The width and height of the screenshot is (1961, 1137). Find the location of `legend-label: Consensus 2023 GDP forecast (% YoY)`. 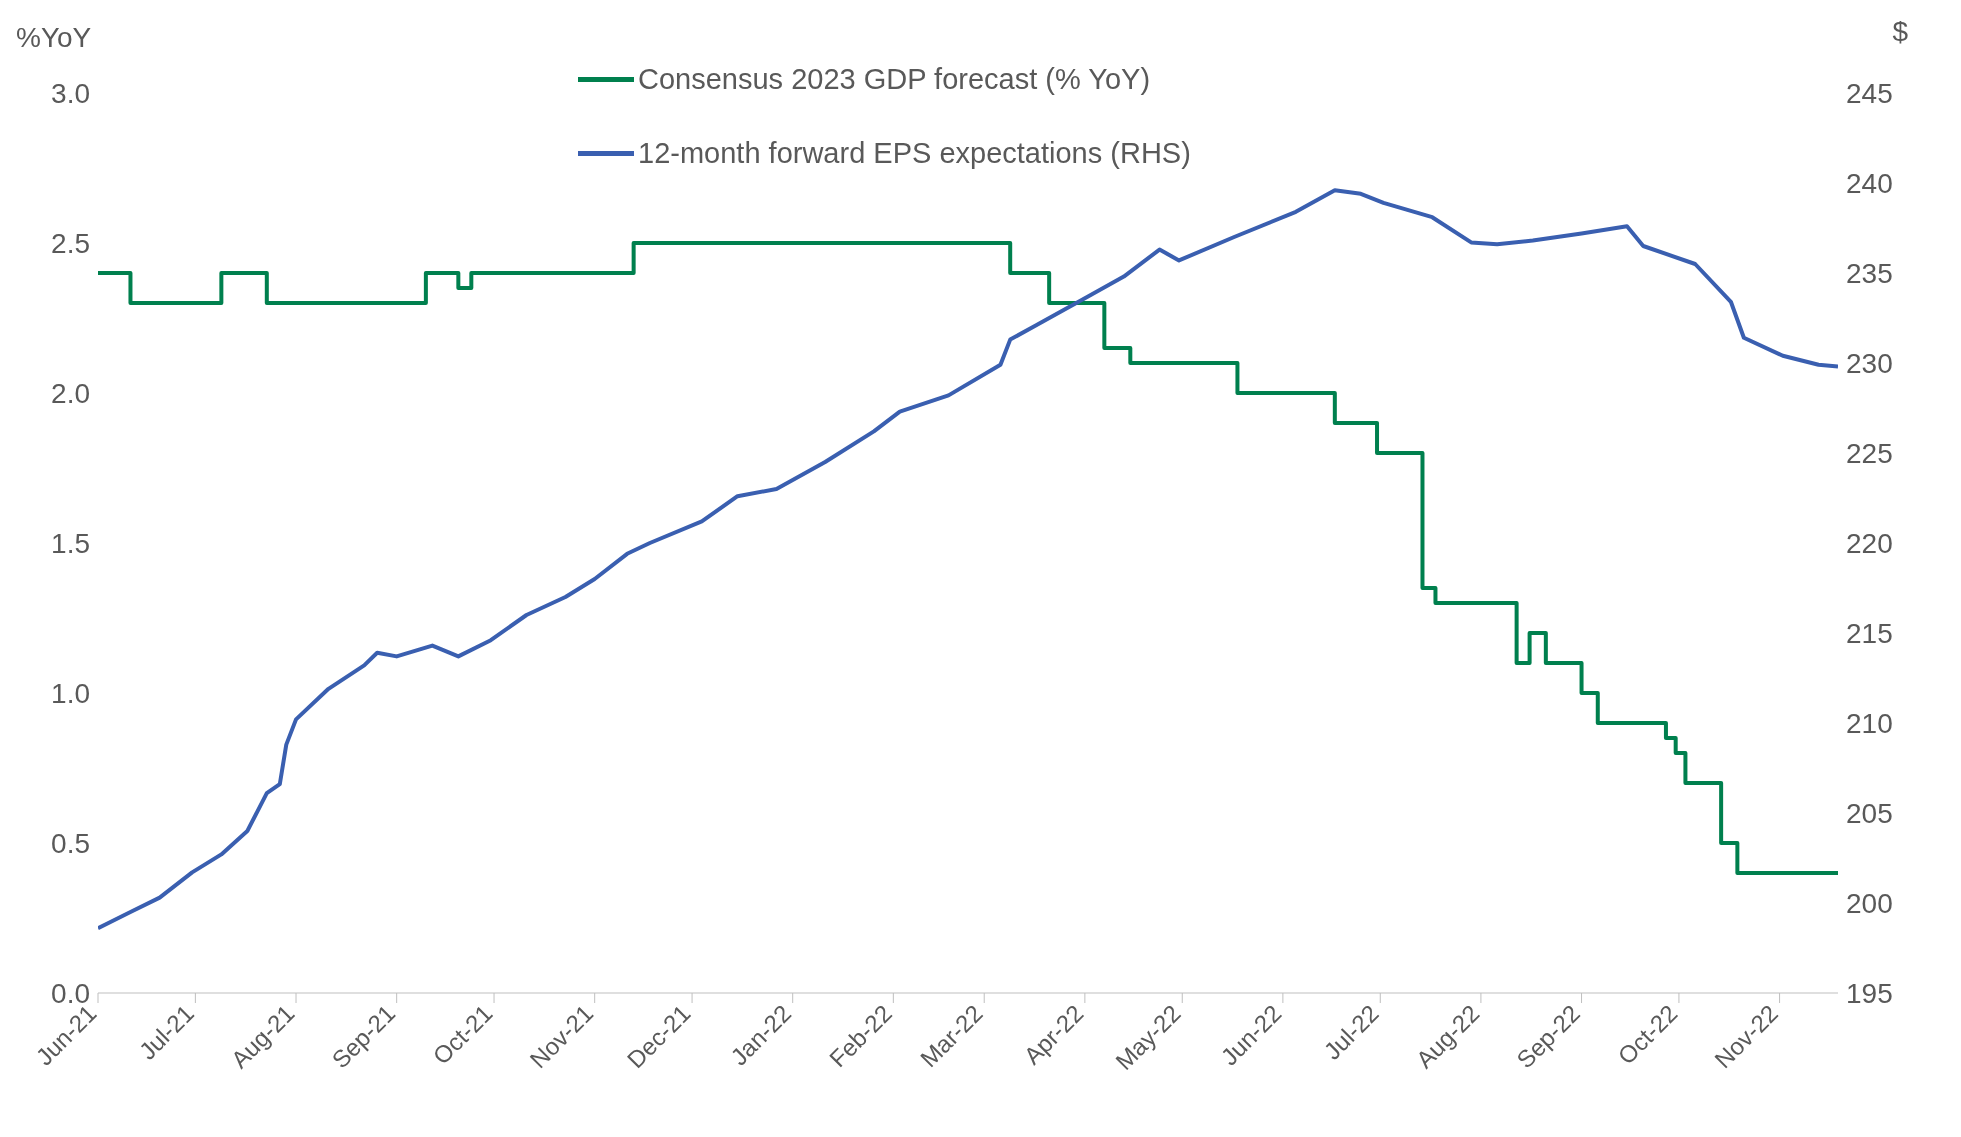

legend-label: Consensus 2023 GDP forecast (% YoY) is located at coordinates (894, 79).